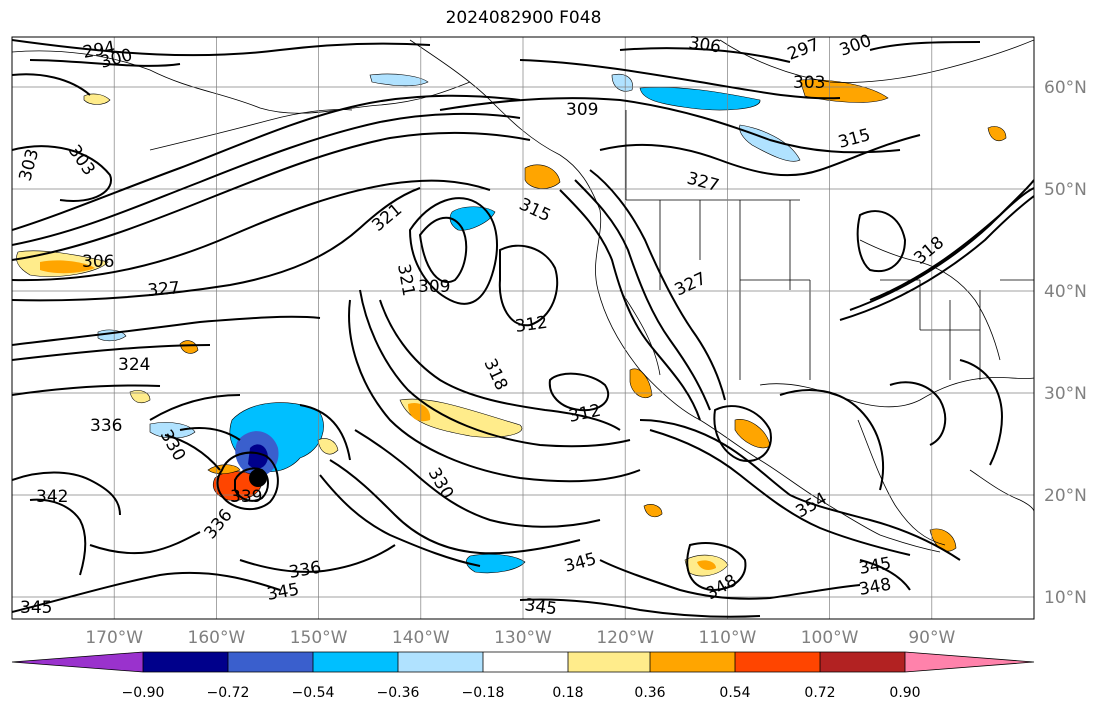 Image resolution: width=1105 pixels, height=712 pixels. What do you see at coordinates (52, 497) in the screenshot?
I see `contour-label: 342` at bounding box center [52, 497].